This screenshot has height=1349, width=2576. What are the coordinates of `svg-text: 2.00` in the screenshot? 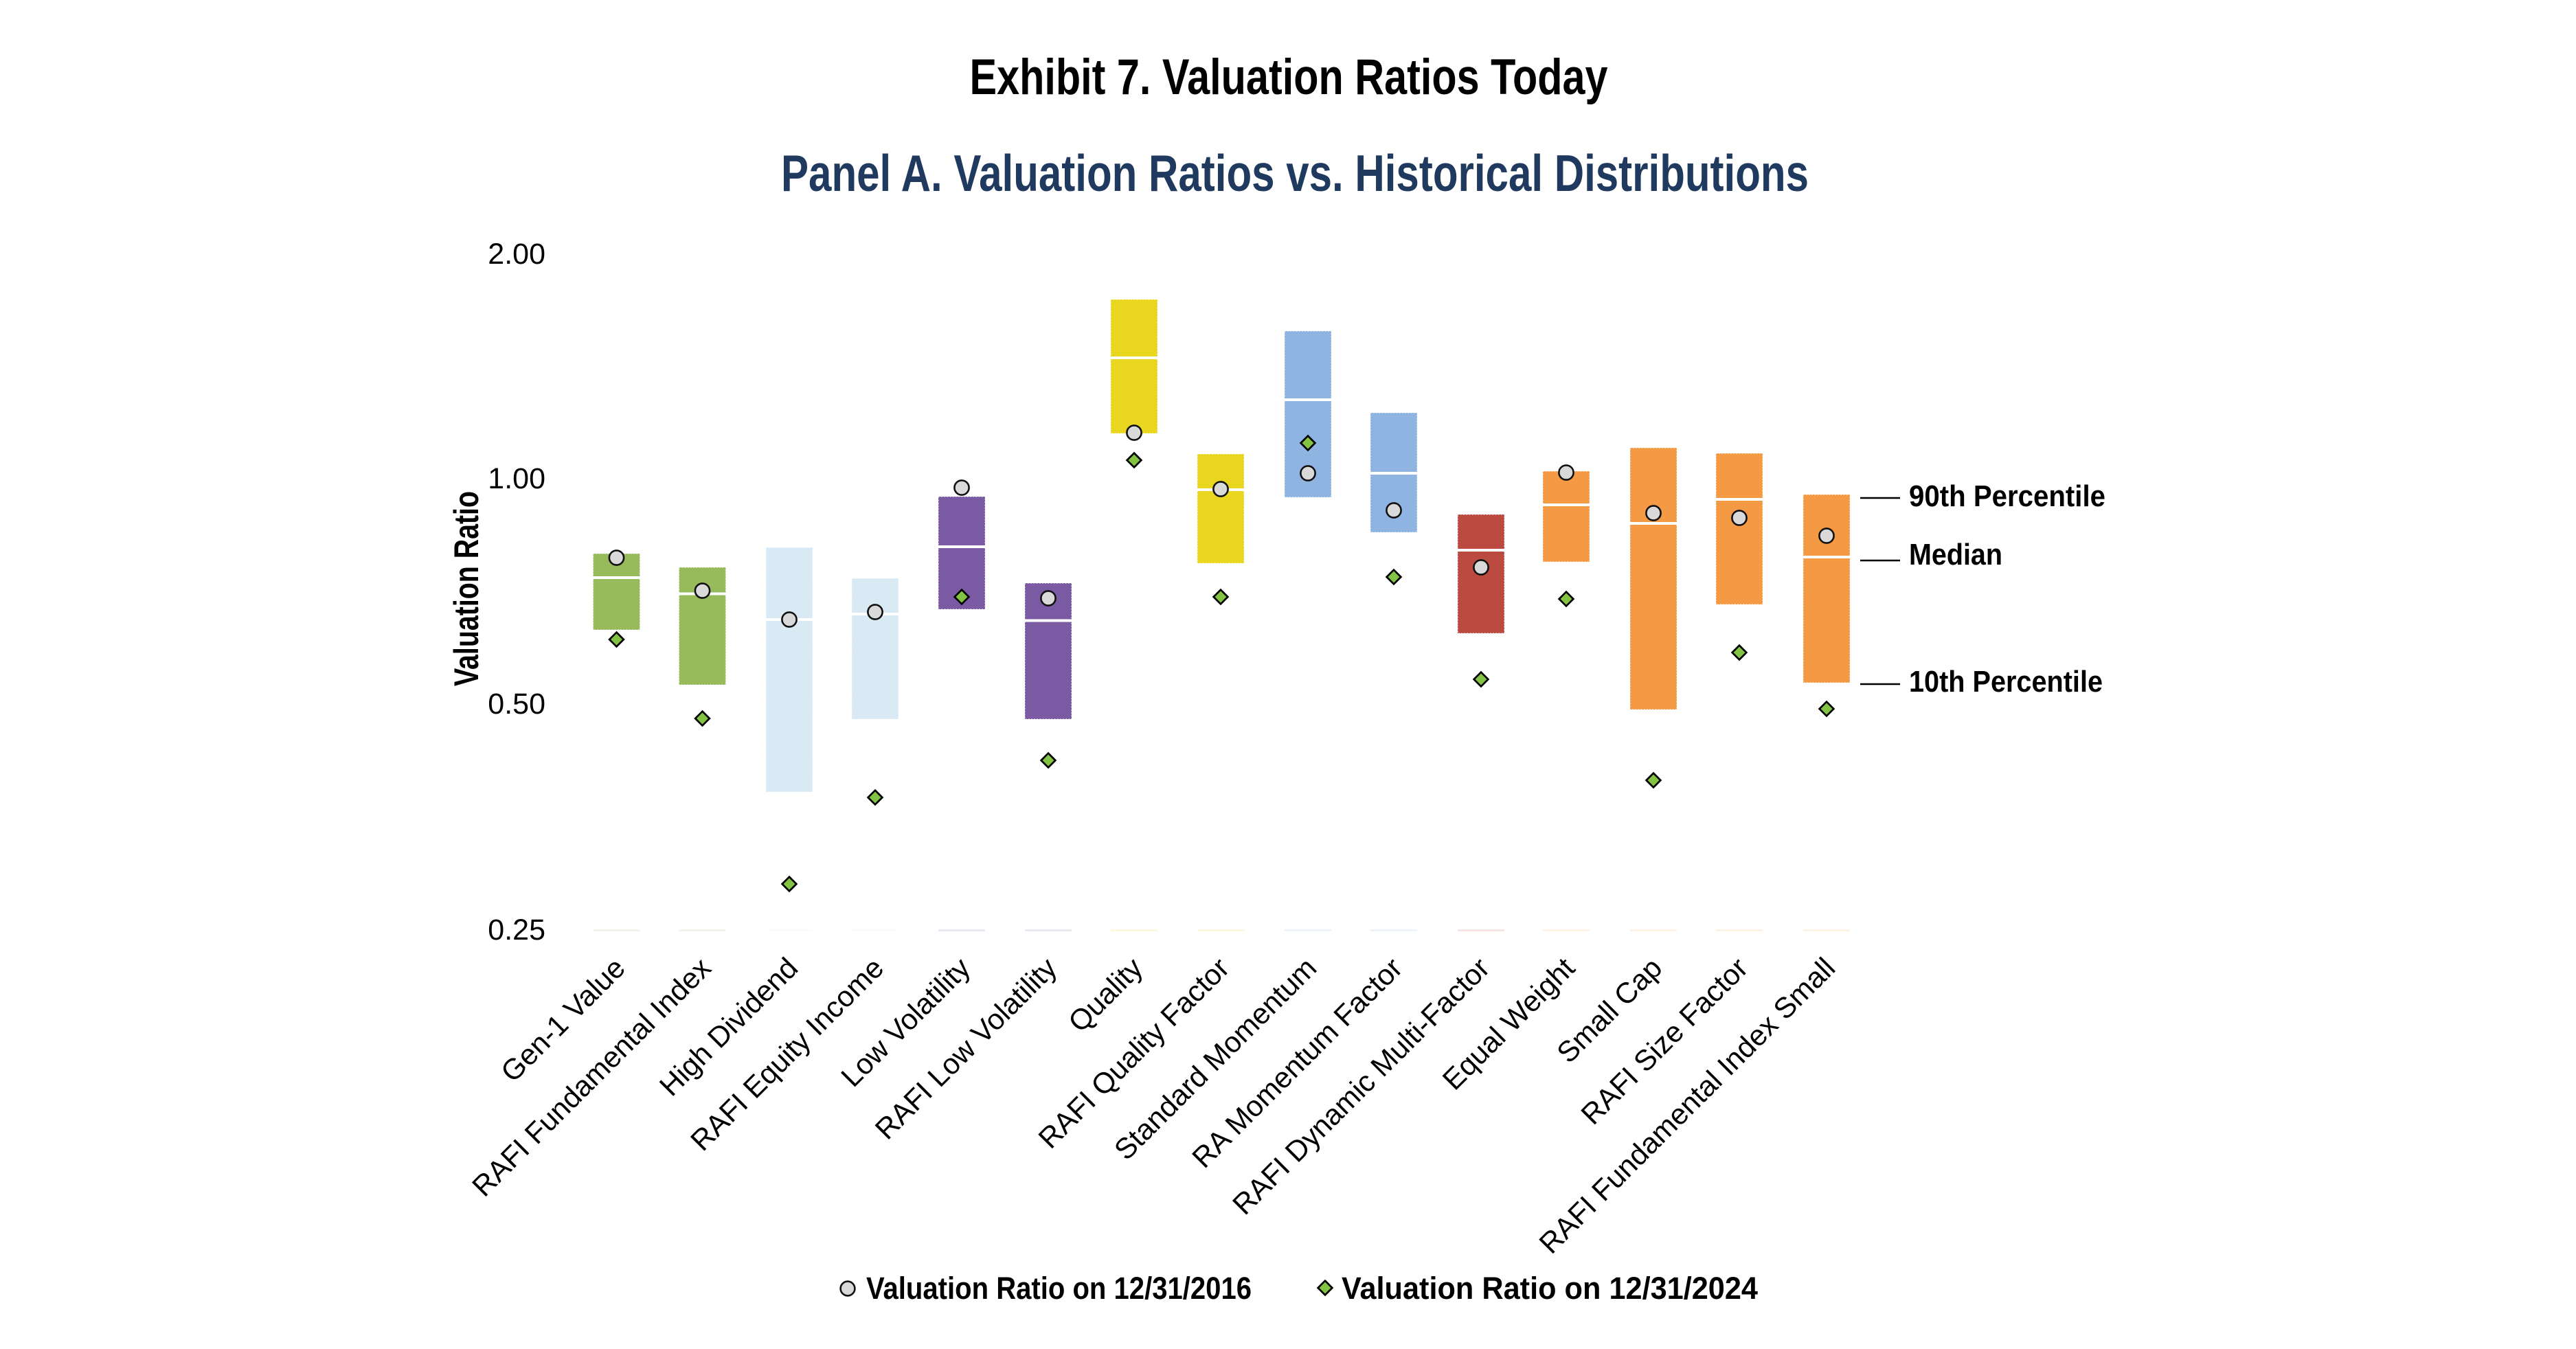 It's located at (516, 254).